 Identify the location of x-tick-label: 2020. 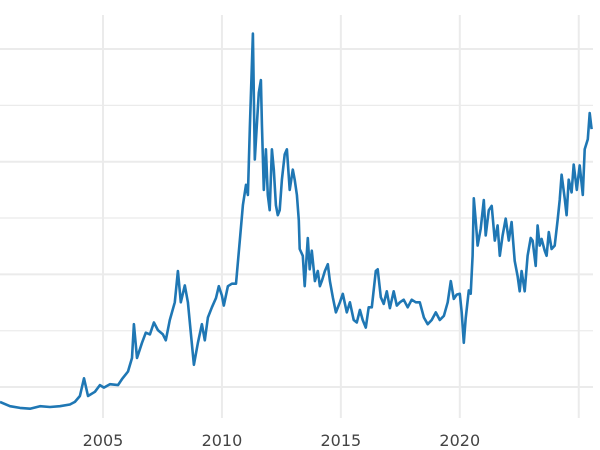
(459, 440).